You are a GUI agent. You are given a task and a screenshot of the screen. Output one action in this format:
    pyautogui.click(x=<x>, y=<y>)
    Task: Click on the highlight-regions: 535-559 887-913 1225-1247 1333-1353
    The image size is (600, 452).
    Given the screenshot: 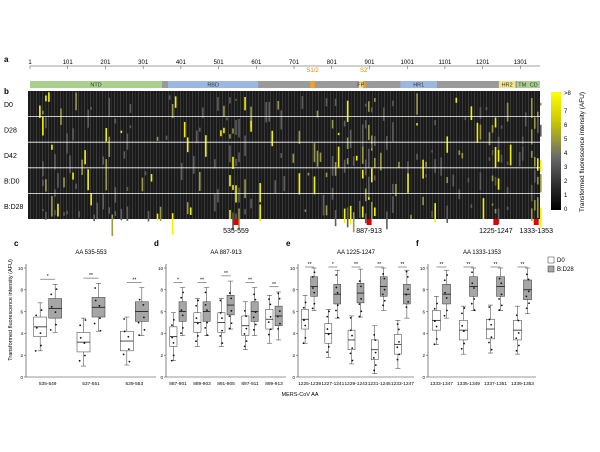 What is the action you would take?
    pyautogui.click(x=388, y=227)
    